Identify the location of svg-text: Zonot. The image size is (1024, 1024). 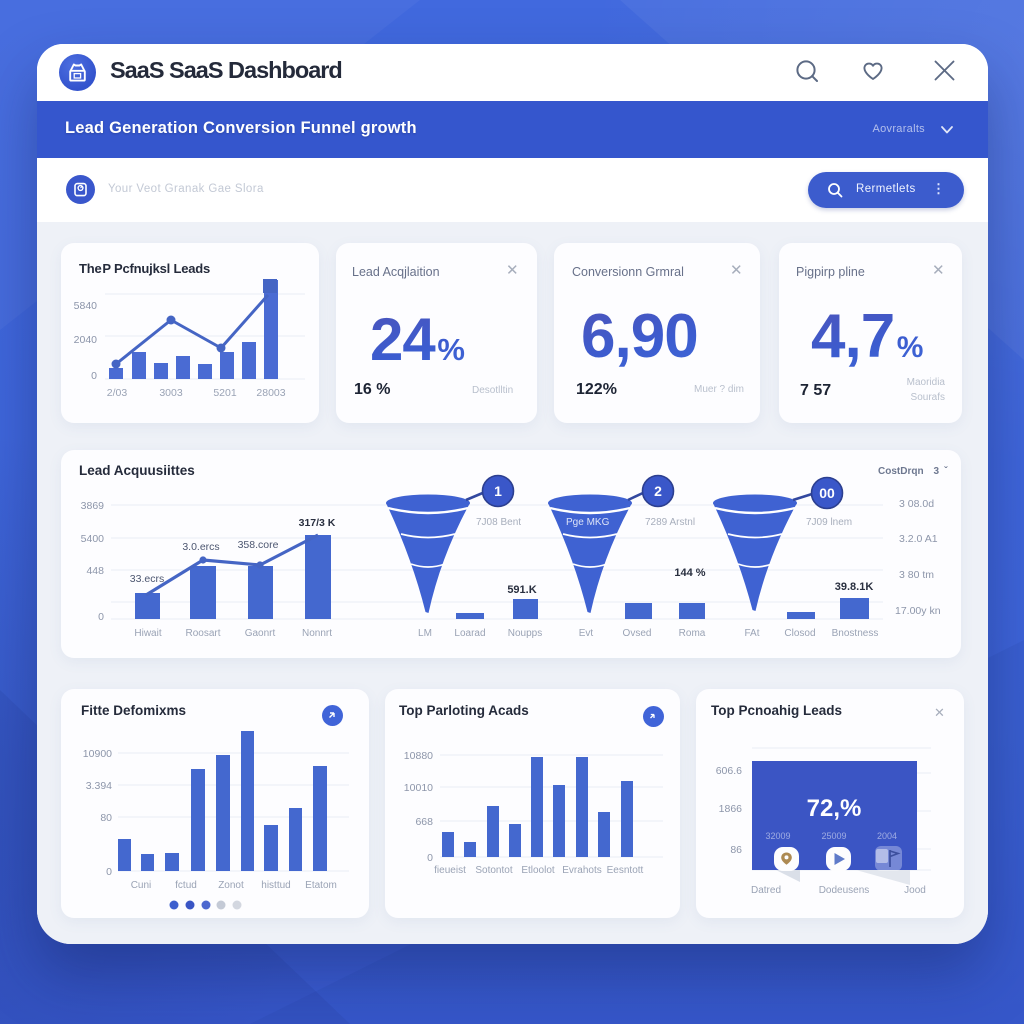
(231, 885).